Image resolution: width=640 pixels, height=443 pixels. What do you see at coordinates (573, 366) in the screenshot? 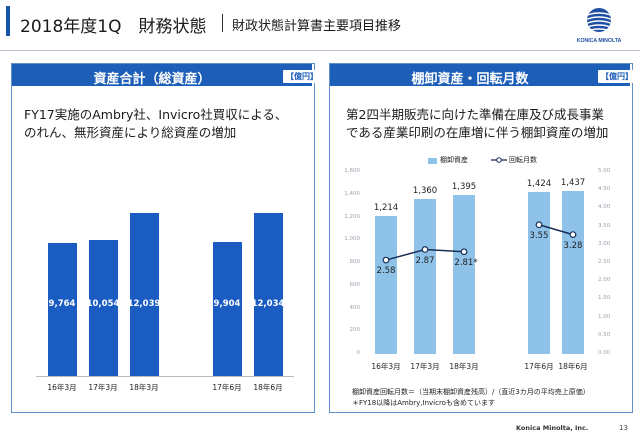
I see `inventory-x-tick: 18年6月` at bounding box center [573, 366].